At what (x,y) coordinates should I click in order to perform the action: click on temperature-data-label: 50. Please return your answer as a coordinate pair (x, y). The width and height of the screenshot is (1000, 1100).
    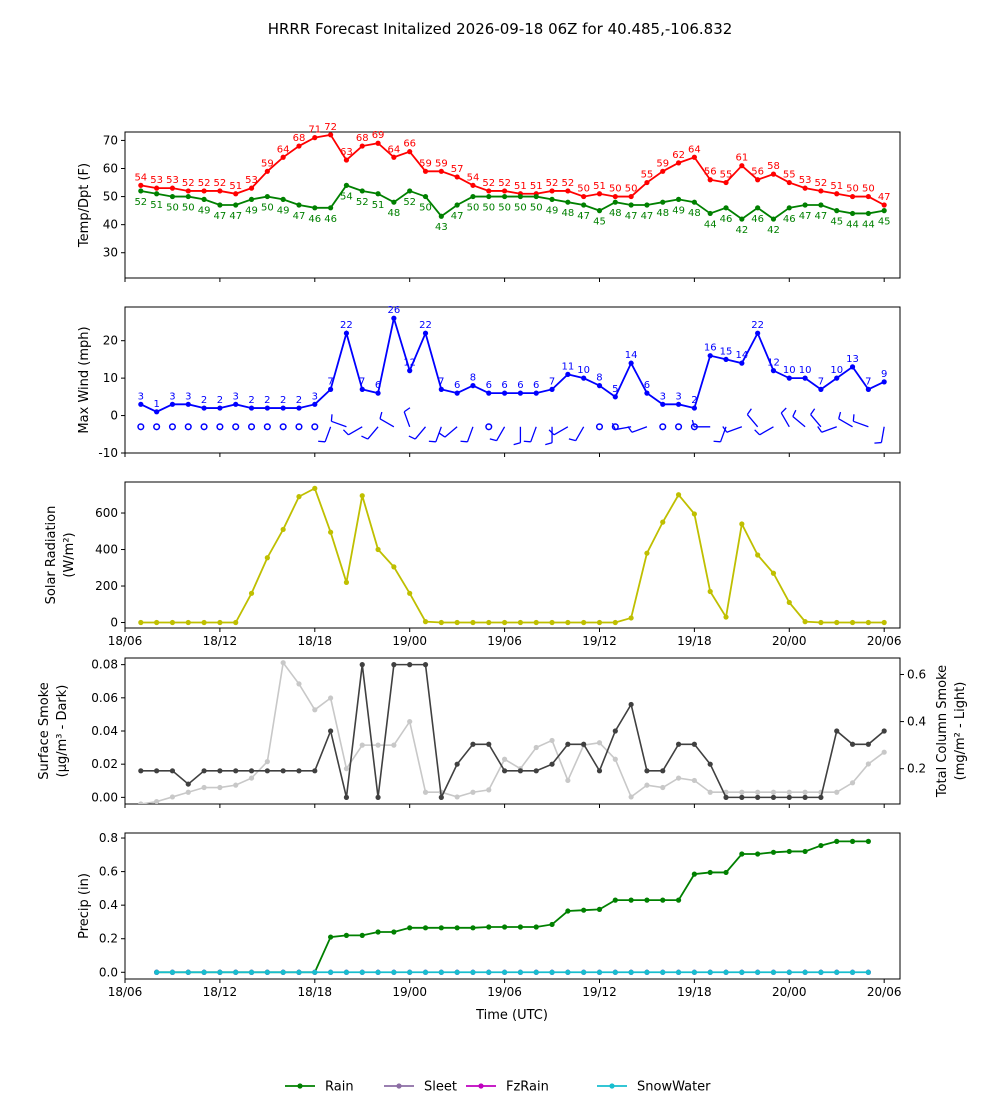
    Looking at the image, I should click on (868, 189).